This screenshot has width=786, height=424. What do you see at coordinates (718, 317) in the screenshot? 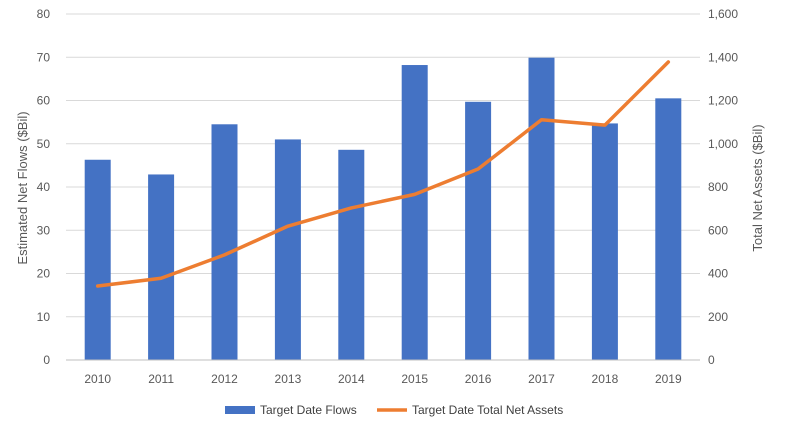
I see `right-tick-label: 200` at bounding box center [718, 317].